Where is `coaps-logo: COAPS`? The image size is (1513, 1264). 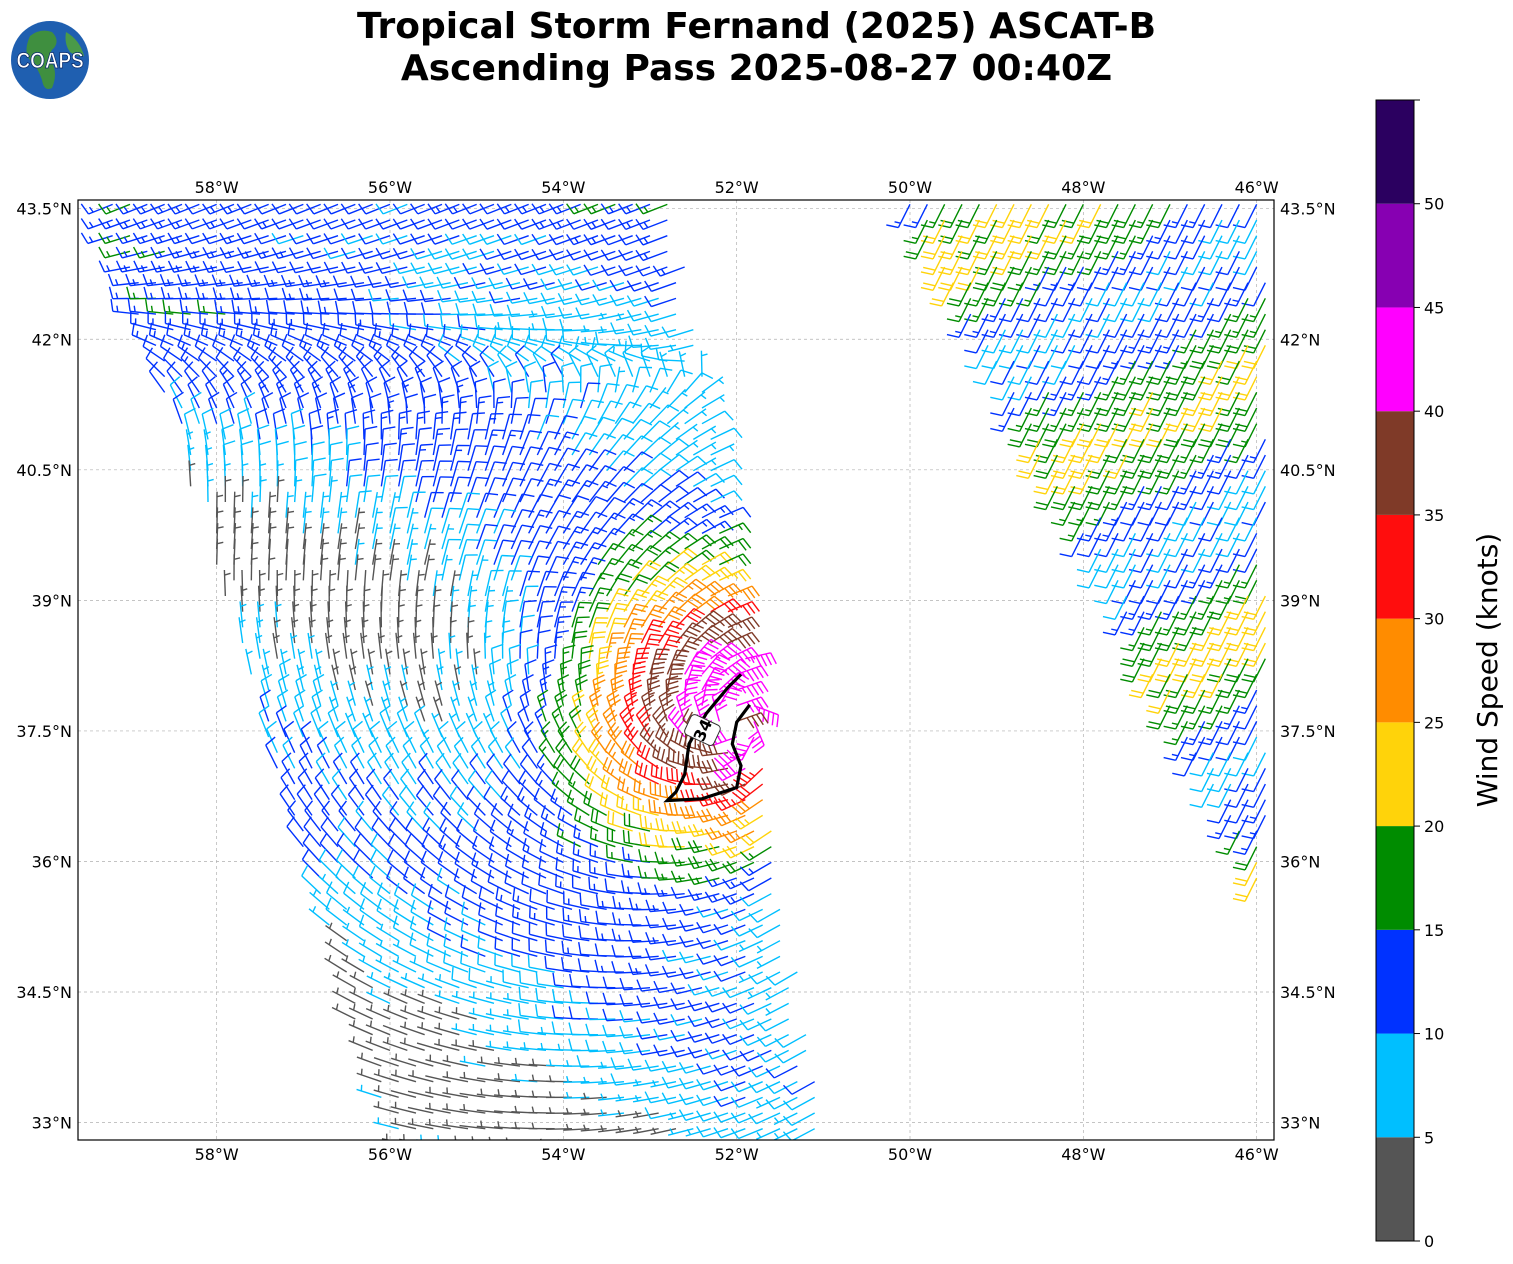
coaps-logo: COAPS is located at coordinates (50, 60).